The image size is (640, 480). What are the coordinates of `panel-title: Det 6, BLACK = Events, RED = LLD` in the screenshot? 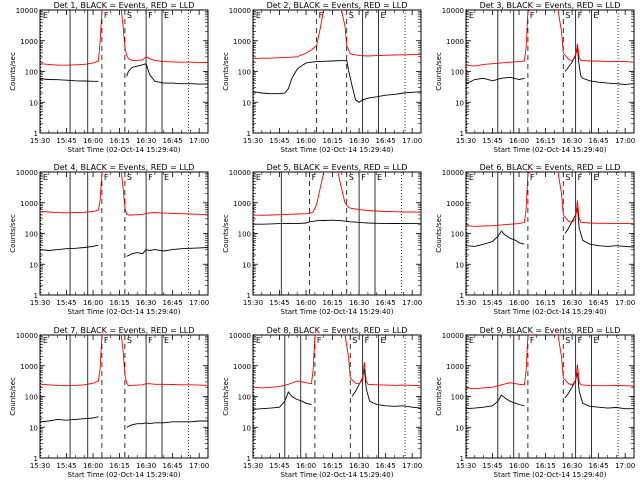 It's located at (550, 167).